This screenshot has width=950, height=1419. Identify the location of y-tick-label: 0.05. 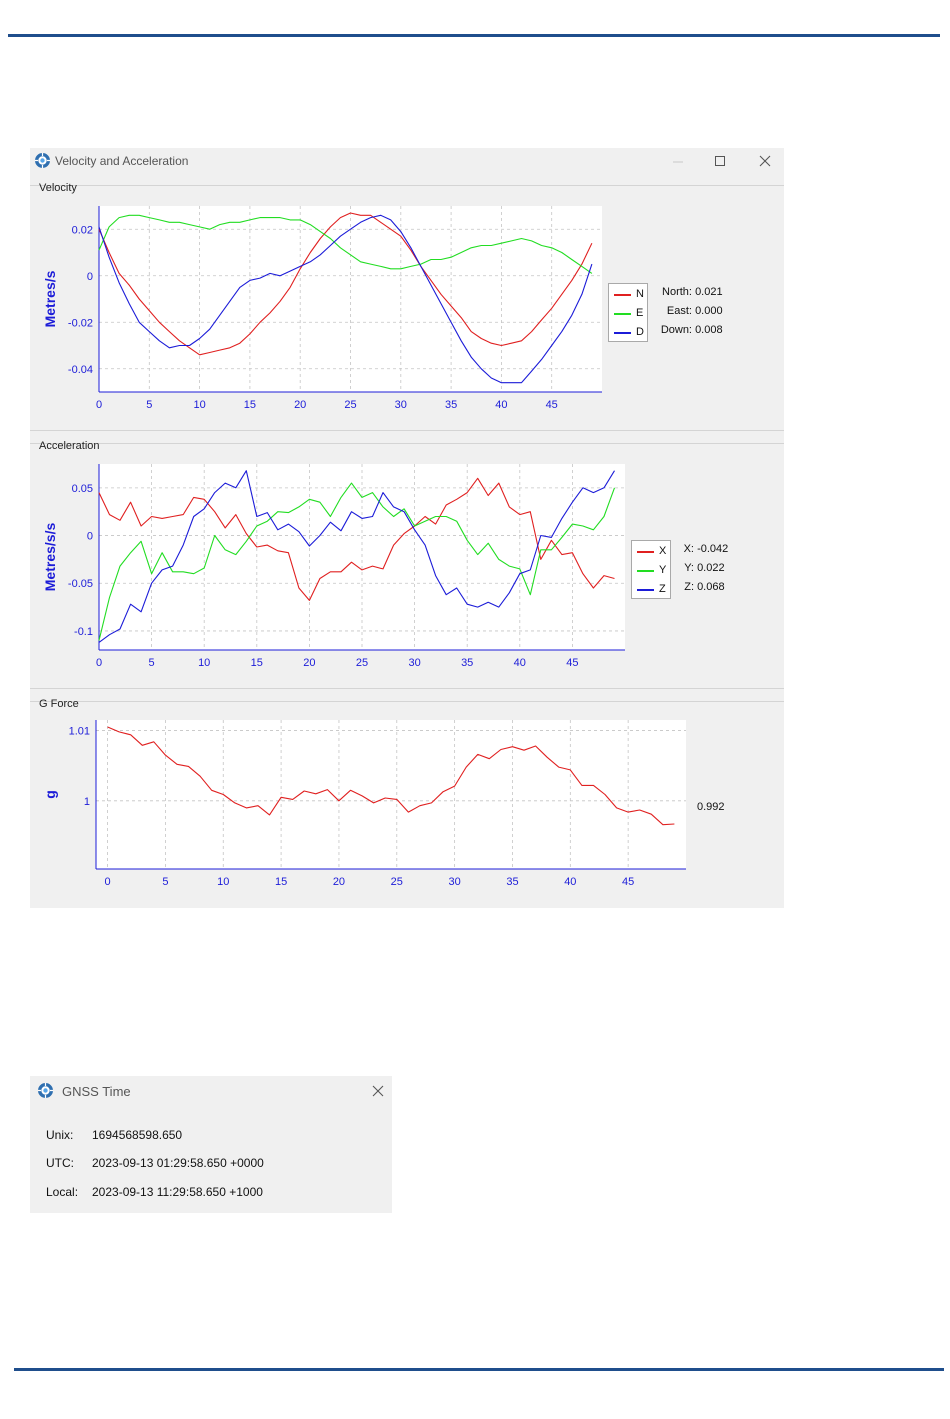
(82, 489).